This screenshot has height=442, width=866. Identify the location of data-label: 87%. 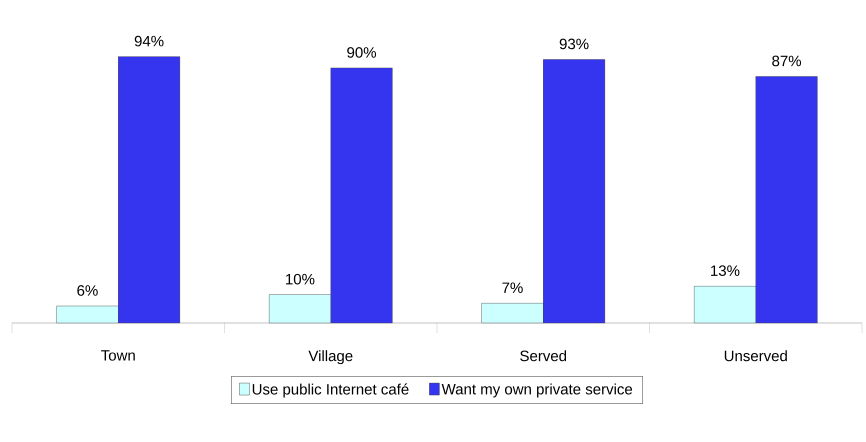
(787, 61).